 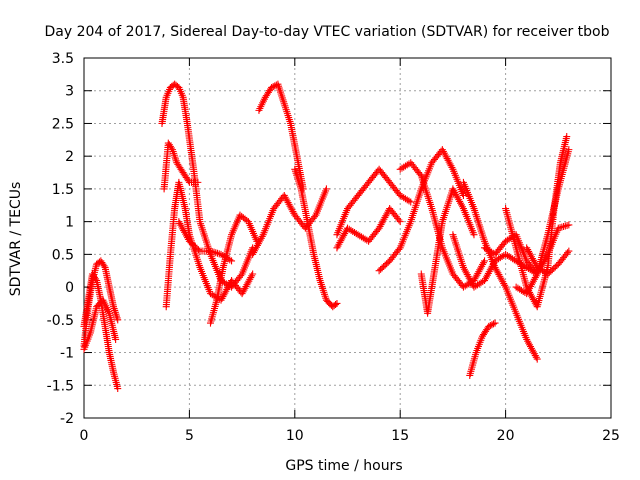 What do you see at coordinates (67, 354) in the screenshot?
I see `y-tick-label: -1` at bounding box center [67, 354].